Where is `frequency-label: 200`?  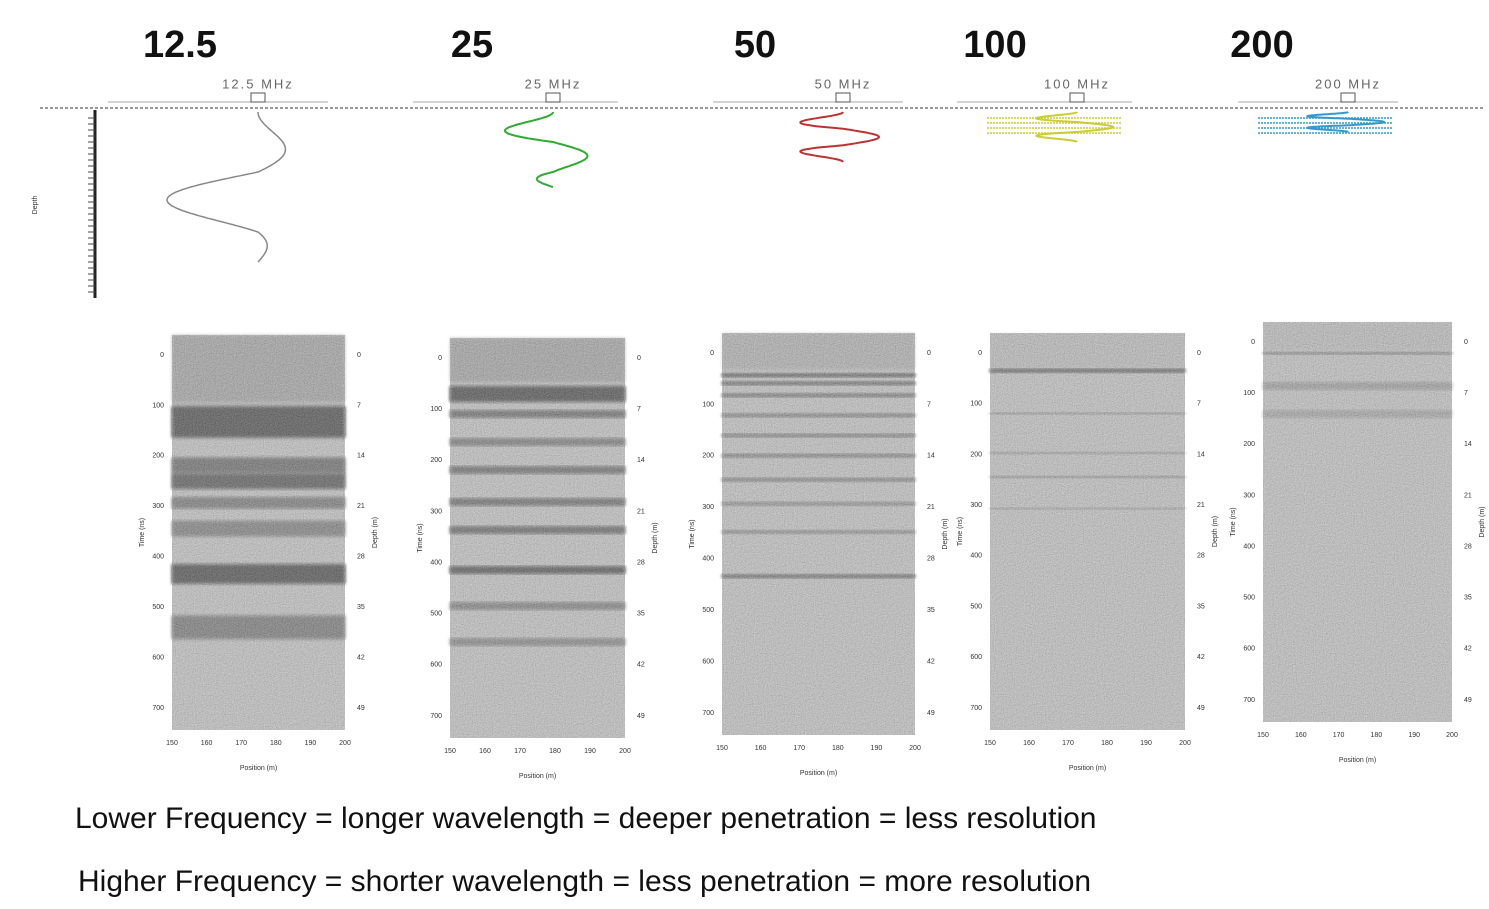 frequency-label: 200 is located at coordinates (1261, 45).